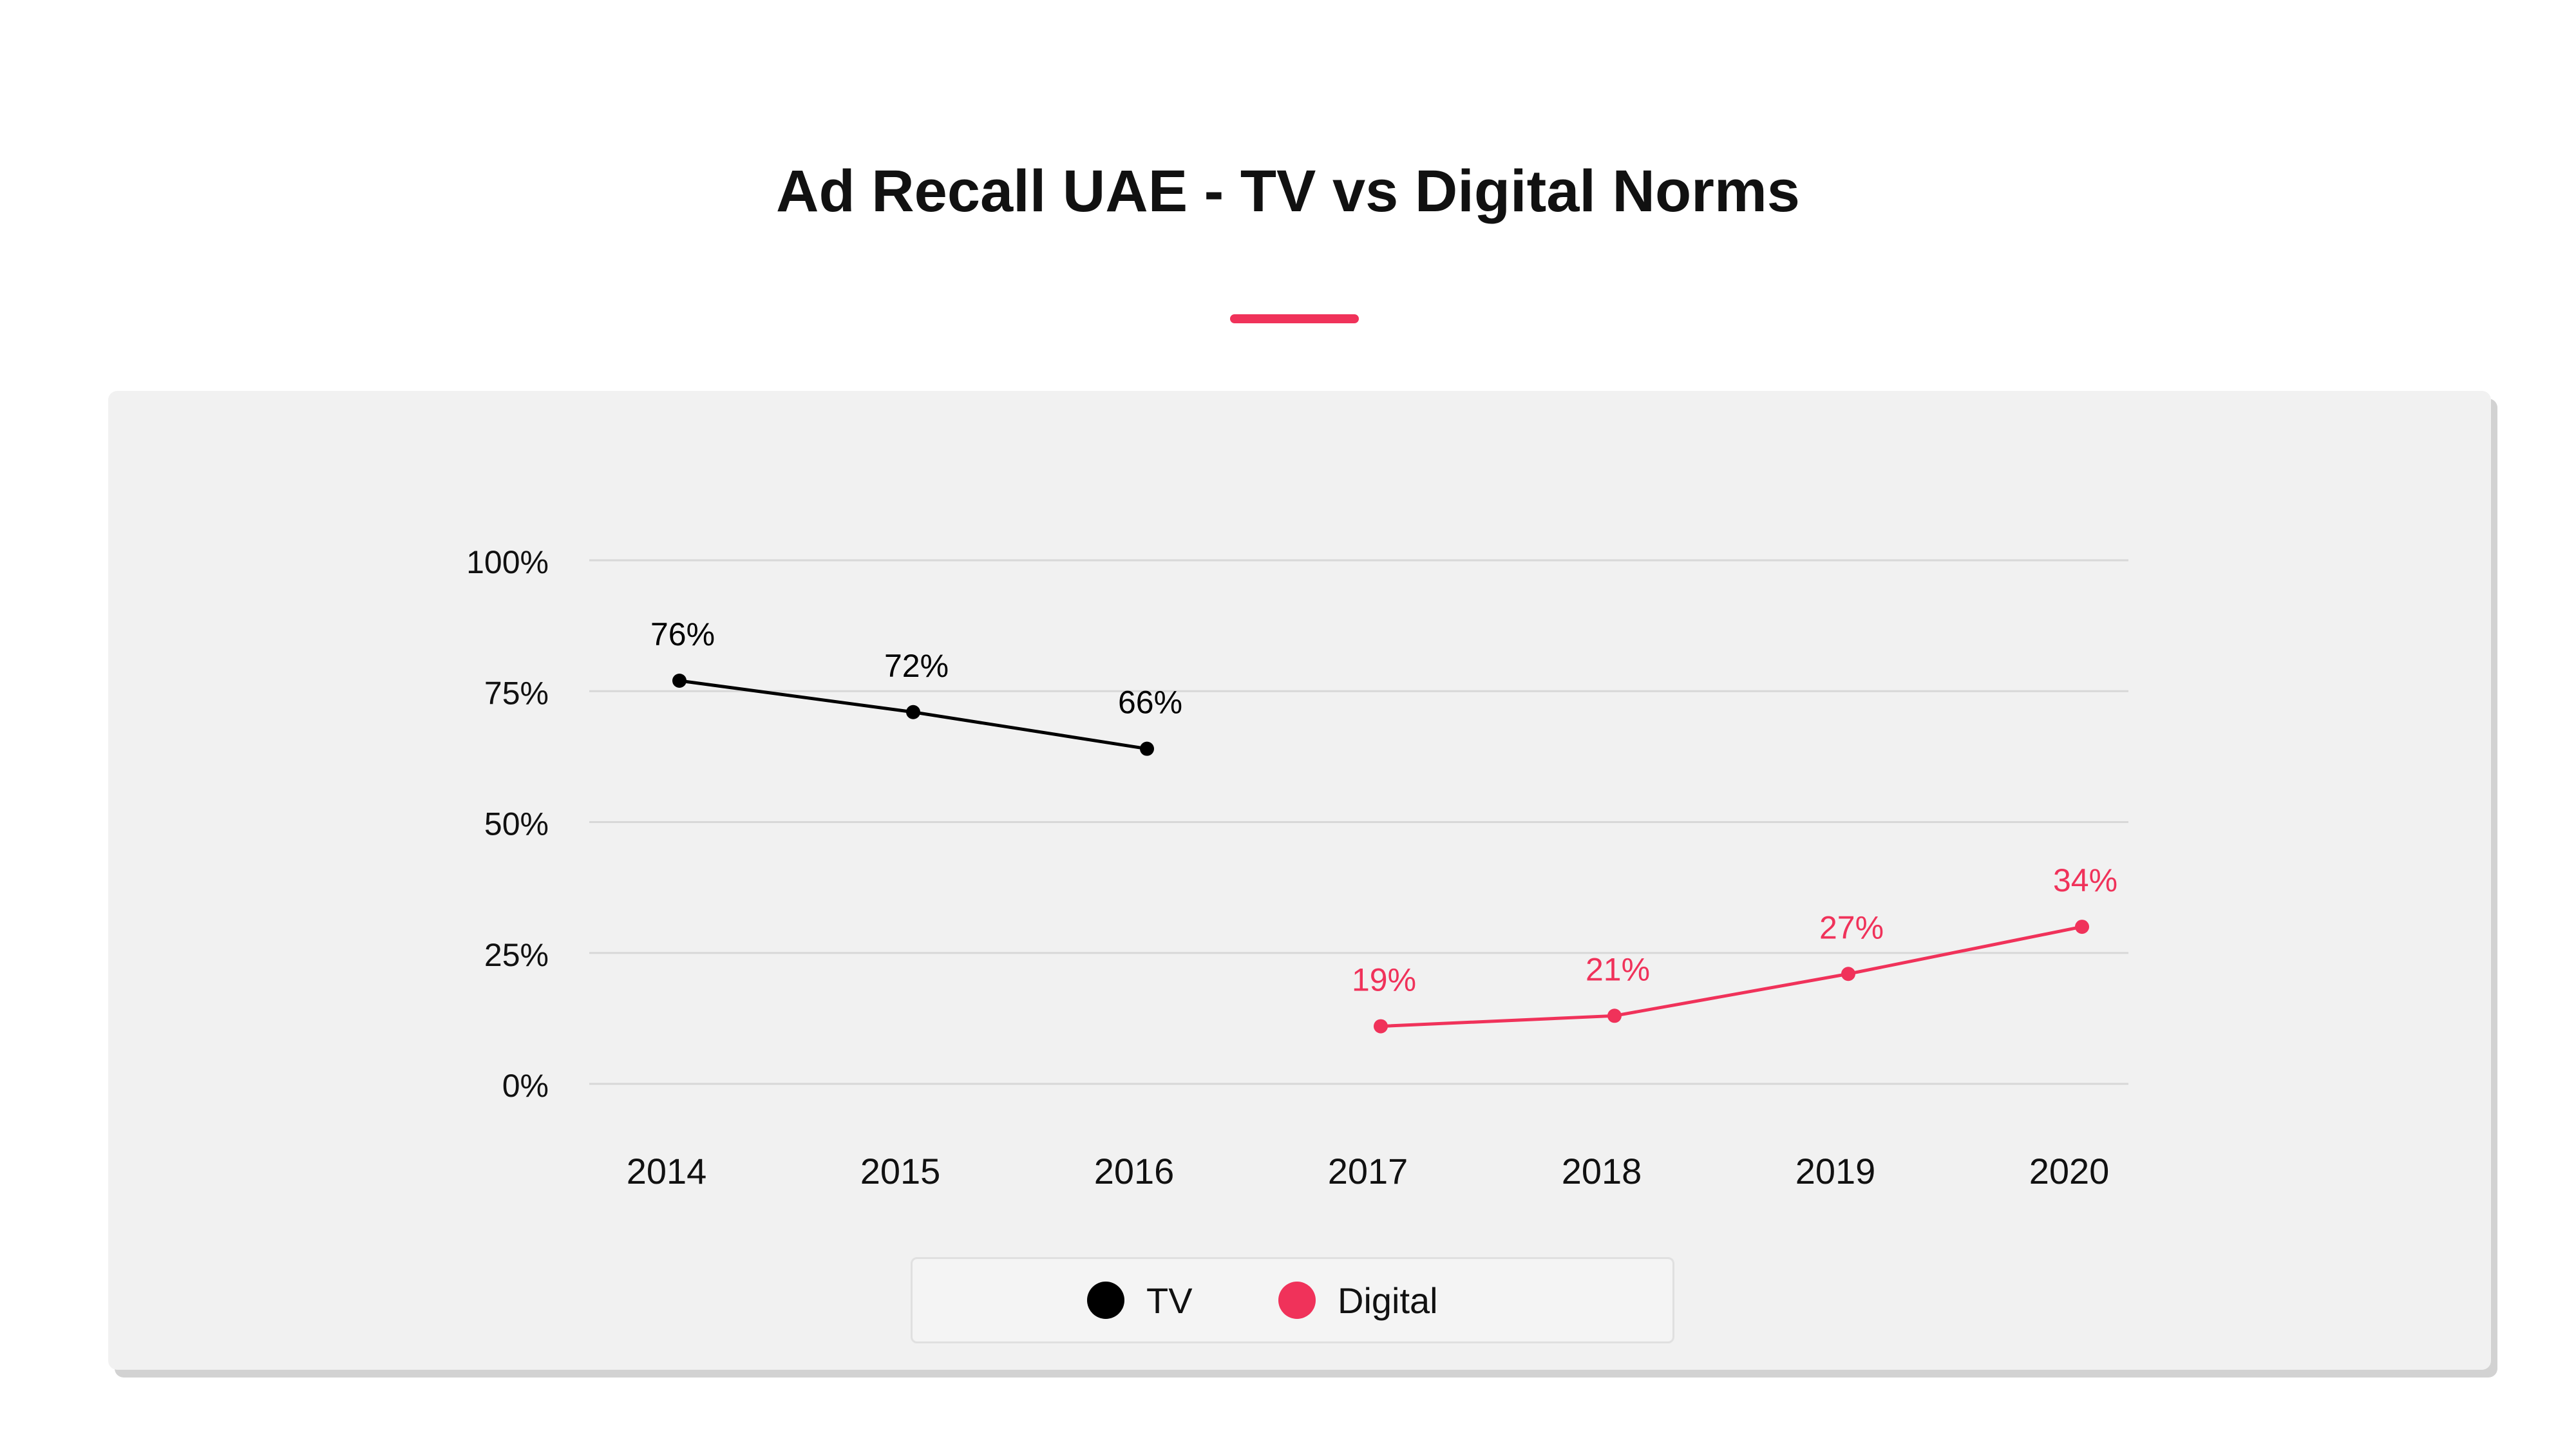  Describe the element at coordinates (2070, 1171) in the screenshot. I see `x-tick-label: 2020` at that location.